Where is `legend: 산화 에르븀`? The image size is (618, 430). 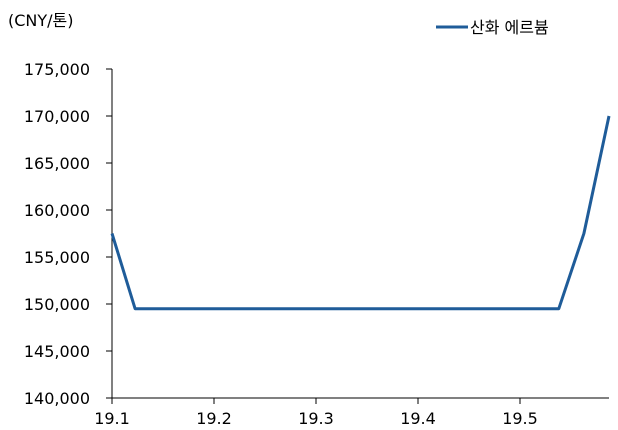
legend: 산화 에르븀 is located at coordinates (492, 27).